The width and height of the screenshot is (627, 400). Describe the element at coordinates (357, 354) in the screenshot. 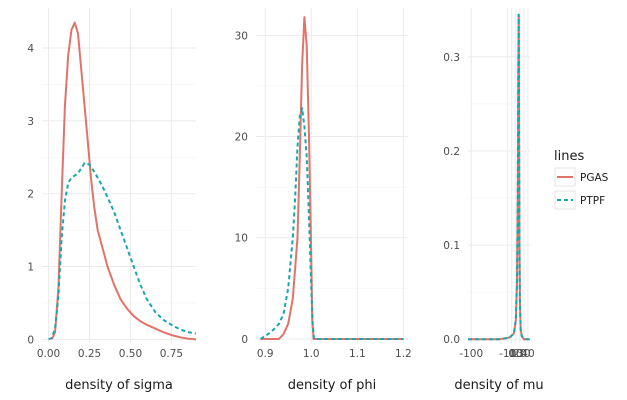

I see `x-tick-label: 1.1` at that location.